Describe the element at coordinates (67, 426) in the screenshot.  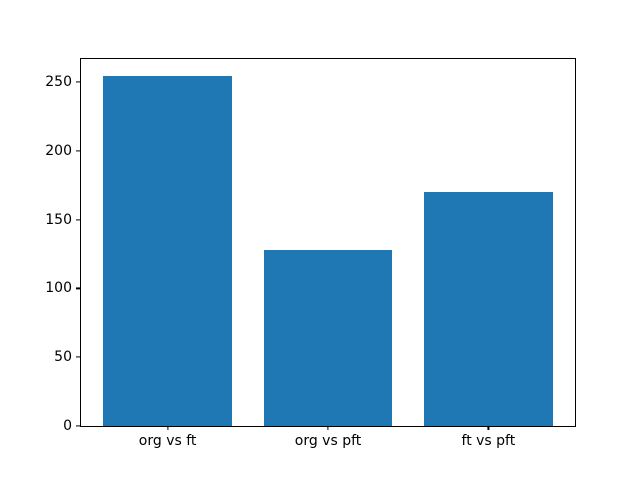
I see `y-tick-label: 0` at that location.